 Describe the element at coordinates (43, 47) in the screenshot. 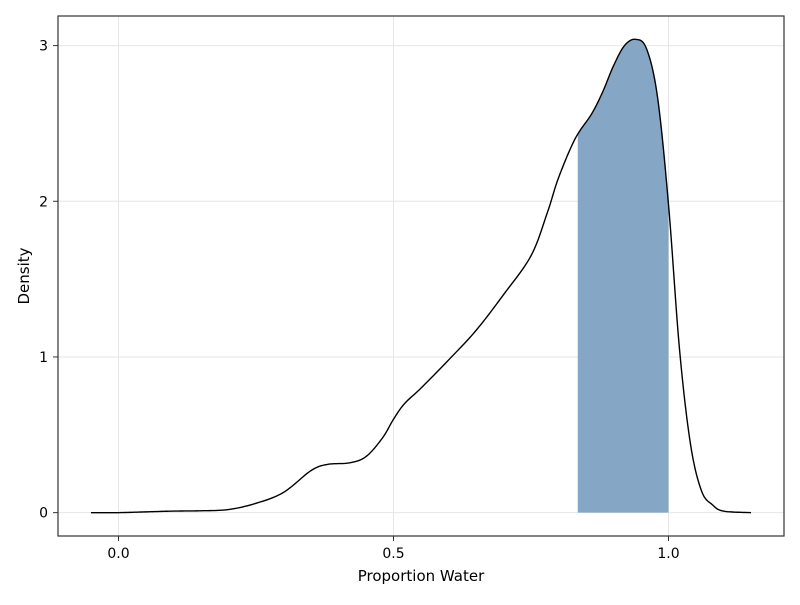

I see `y-tick-label: 3` at that location.